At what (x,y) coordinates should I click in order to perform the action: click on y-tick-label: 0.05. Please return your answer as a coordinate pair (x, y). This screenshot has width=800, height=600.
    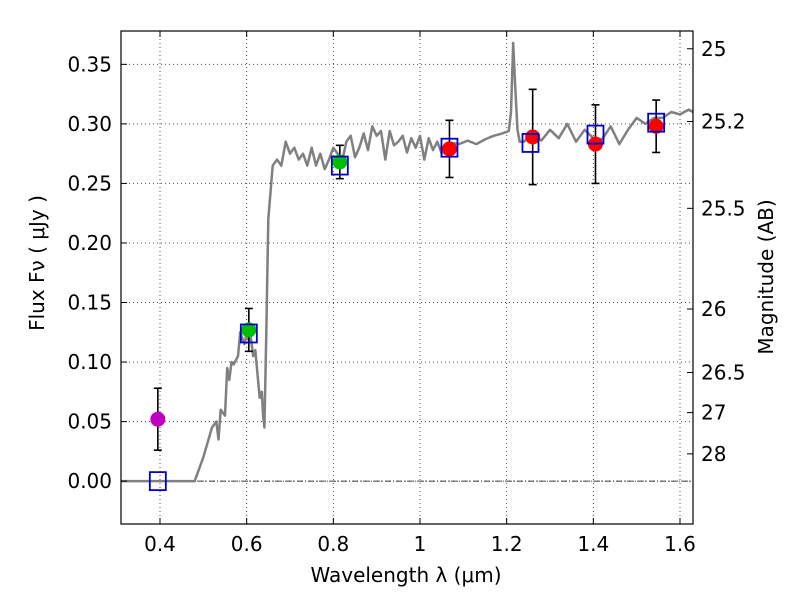
    Looking at the image, I should click on (89, 422).